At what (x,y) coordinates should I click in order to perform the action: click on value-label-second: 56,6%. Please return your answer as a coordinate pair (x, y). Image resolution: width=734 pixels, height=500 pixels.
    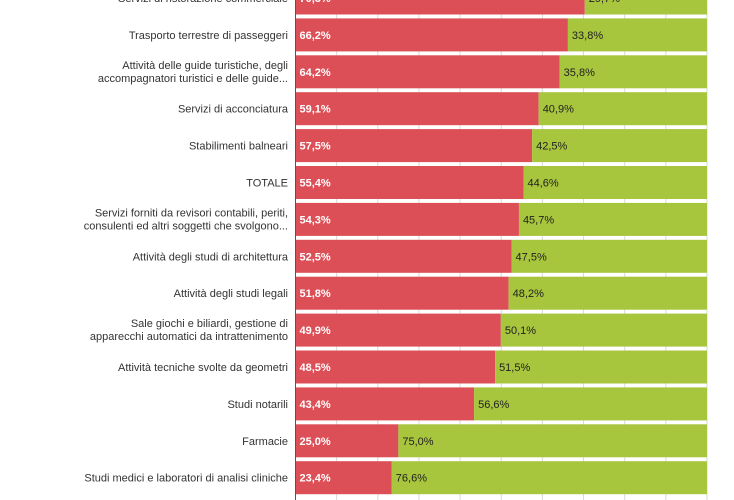
    Looking at the image, I should click on (493, 405).